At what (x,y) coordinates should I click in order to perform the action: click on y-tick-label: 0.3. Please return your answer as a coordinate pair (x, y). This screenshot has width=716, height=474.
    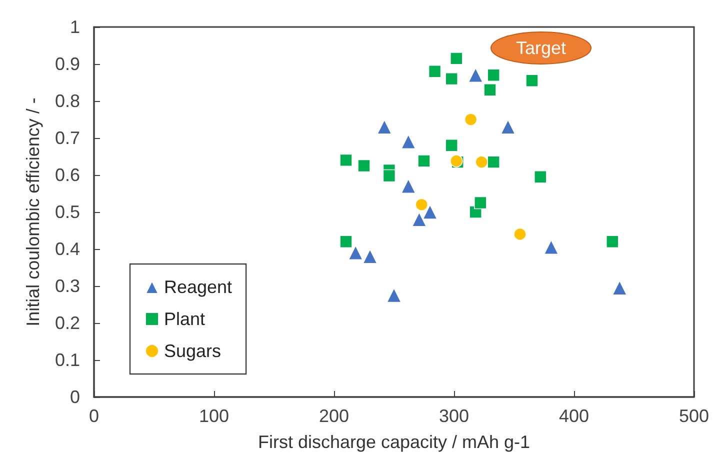
    Looking at the image, I should click on (67, 286).